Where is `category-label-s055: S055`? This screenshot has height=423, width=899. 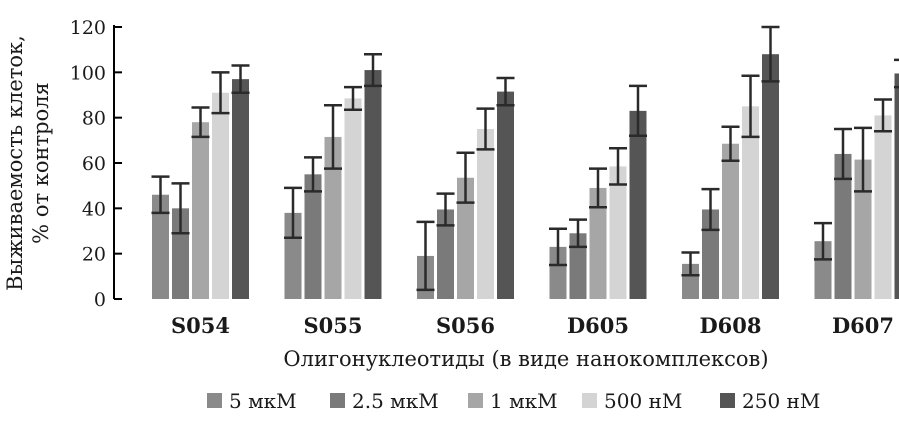
category-label-s055: S055 is located at coordinates (332, 325).